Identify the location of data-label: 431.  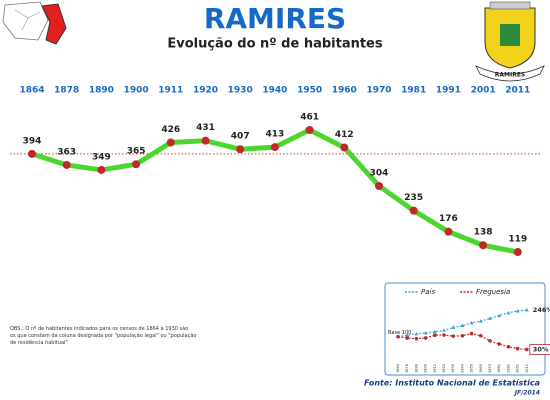
(205, 128).